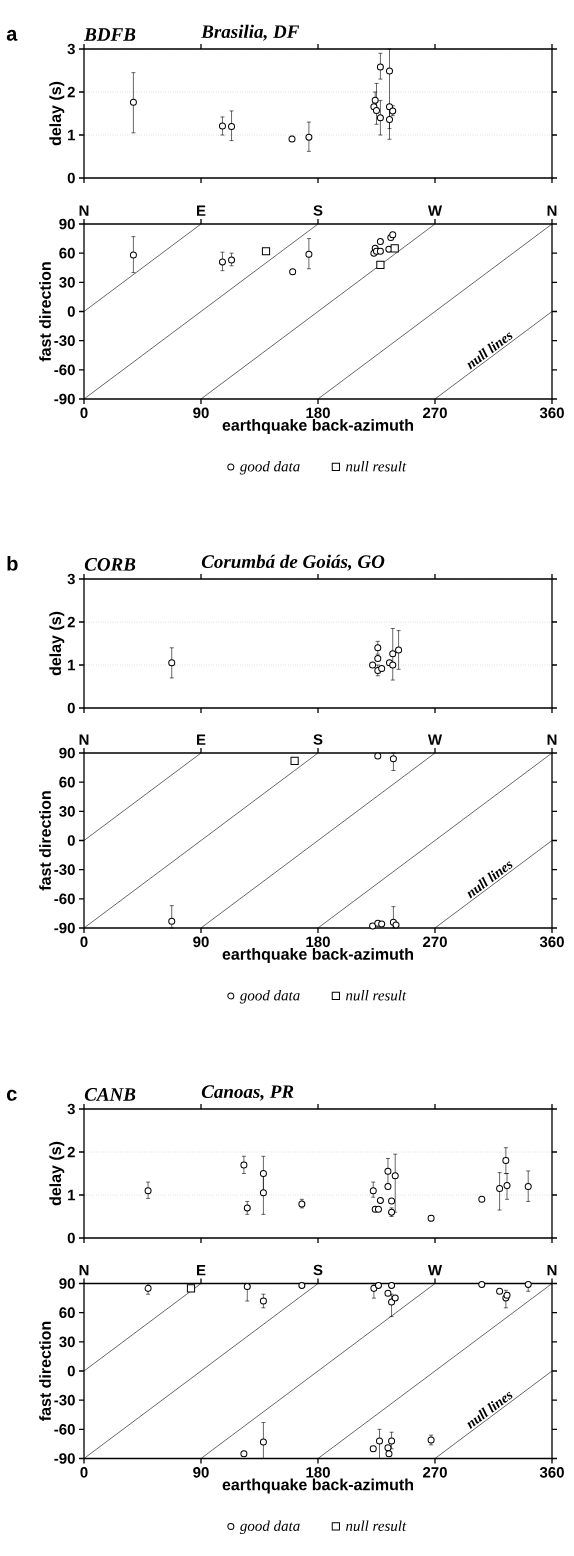  Describe the element at coordinates (247, 1093) in the screenshot. I see `chart-subtitle: Canoas, PR` at that location.